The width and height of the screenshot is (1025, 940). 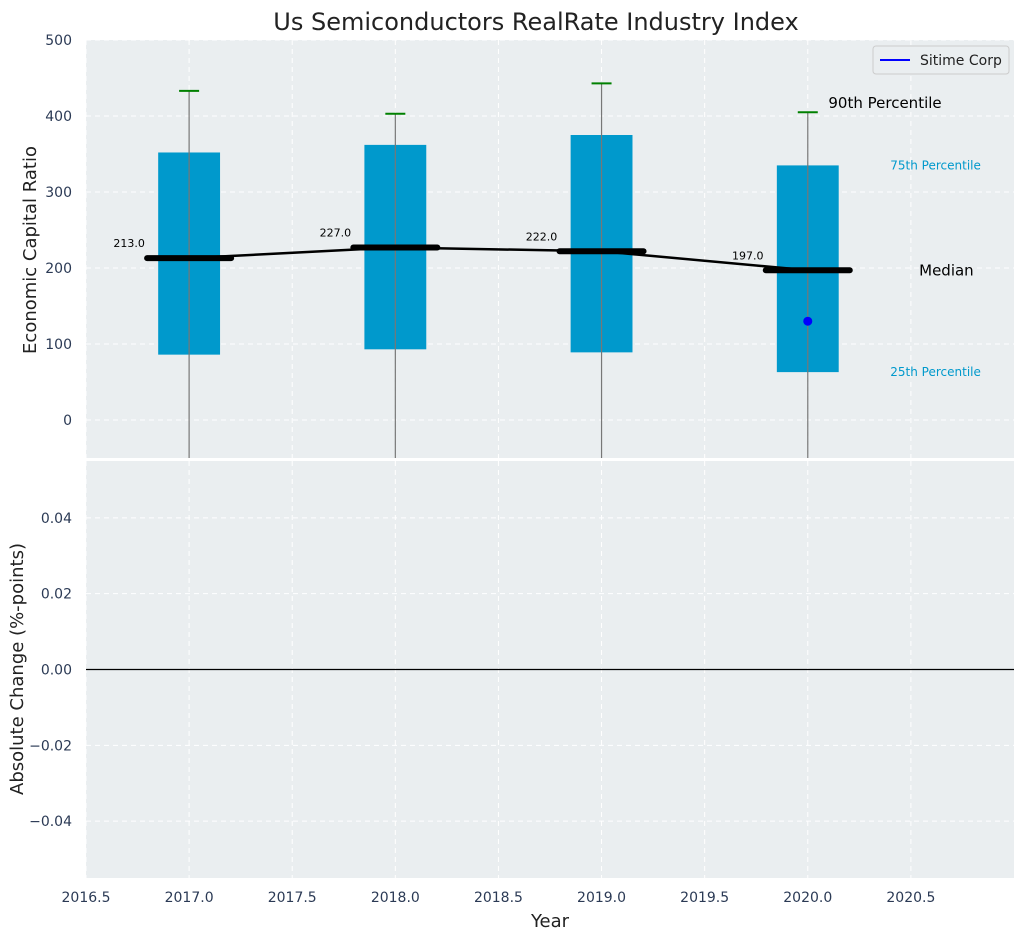 I want to click on median-value-label: 197.0, so click(x=748, y=255).